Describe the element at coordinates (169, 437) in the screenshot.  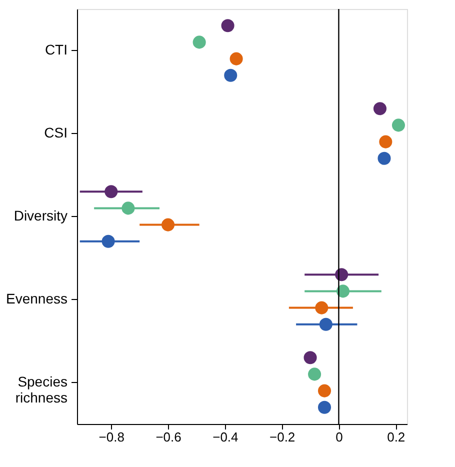
I see `x-tick-label: −0.6` at that location.